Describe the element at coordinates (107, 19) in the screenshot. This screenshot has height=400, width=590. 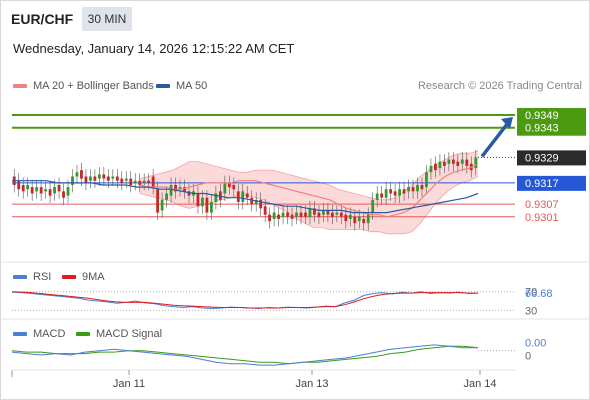
I see `timeframe-badge: 30 MIN` at that location.